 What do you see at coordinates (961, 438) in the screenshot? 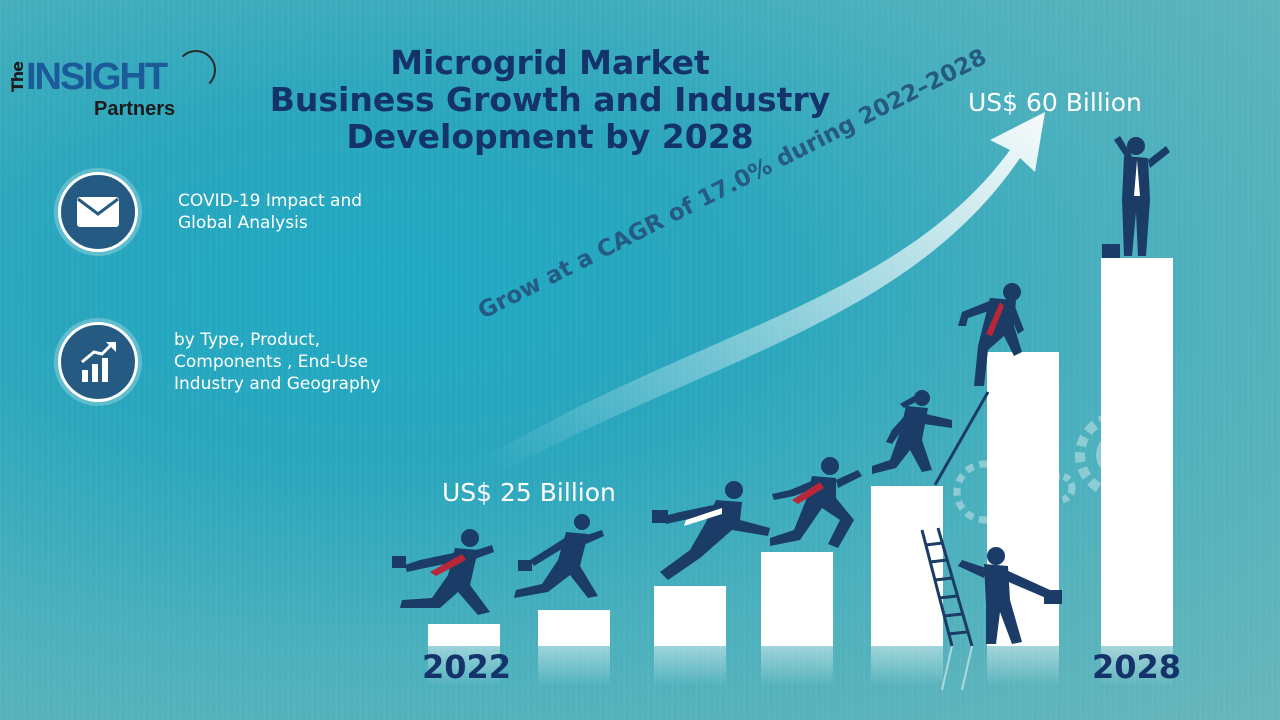
I see `climbing-pole` at bounding box center [961, 438].